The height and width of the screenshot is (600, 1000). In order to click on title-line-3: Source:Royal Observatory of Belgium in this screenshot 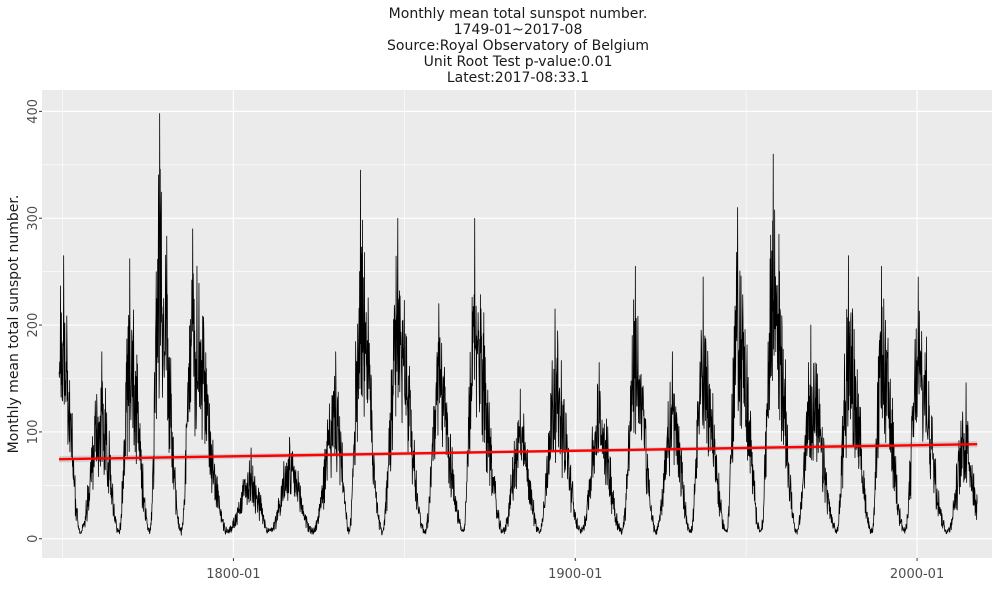, I will do `click(518, 46)`.